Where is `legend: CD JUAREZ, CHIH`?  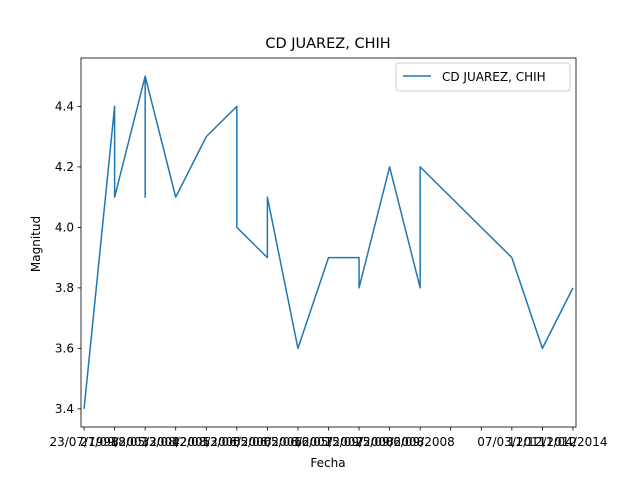 legend: CD JUAREZ, CHIH is located at coordinates (483, 77).